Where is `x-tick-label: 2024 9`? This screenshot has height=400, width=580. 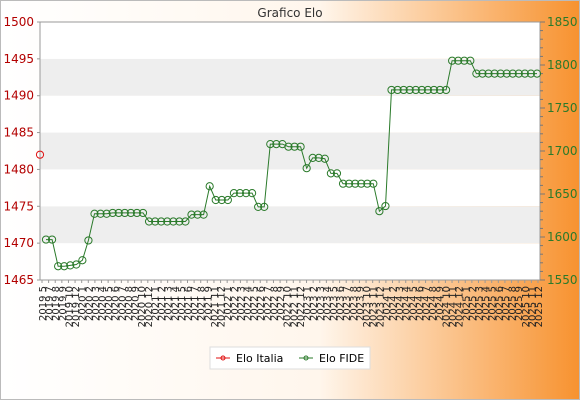
x-tick-label: 2024 9 is located at coordinates (440, 303).